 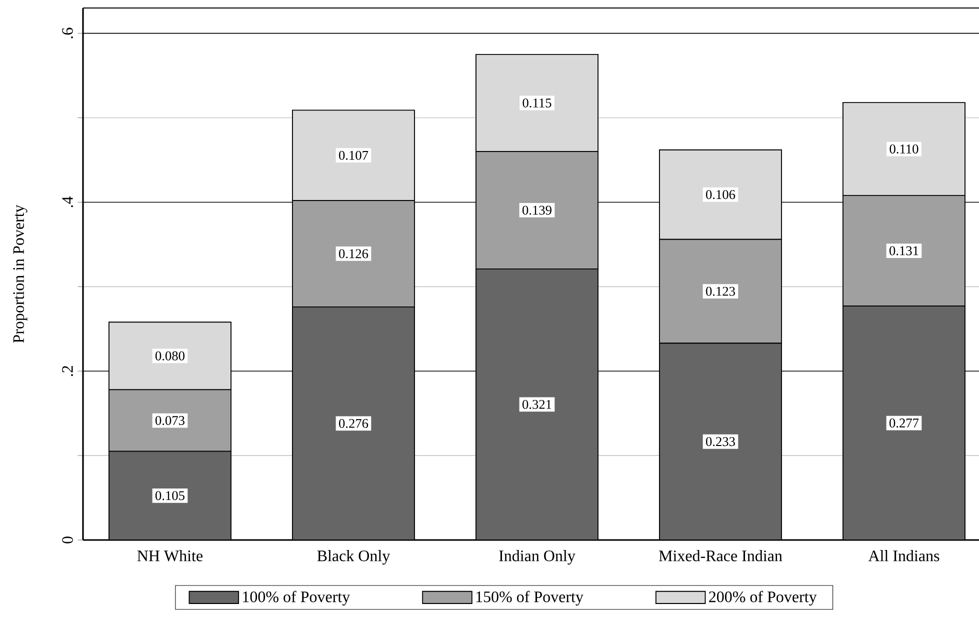 What do you see at coordinates (169, 421) in the screenshot?
I see `data-label: 0.073` at bounding box center [169, 421].